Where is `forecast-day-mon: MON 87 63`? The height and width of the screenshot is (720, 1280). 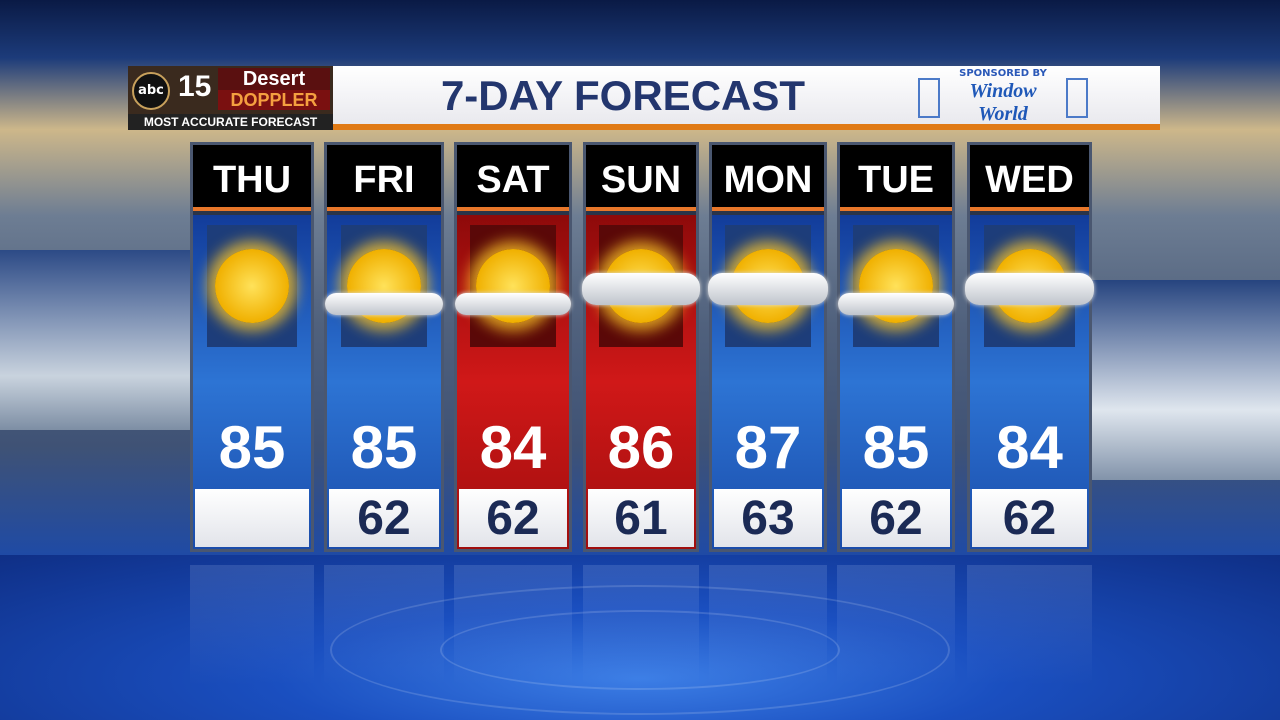
forecast-day-mon: MON 87 63 is located at coordinates (768, 347).